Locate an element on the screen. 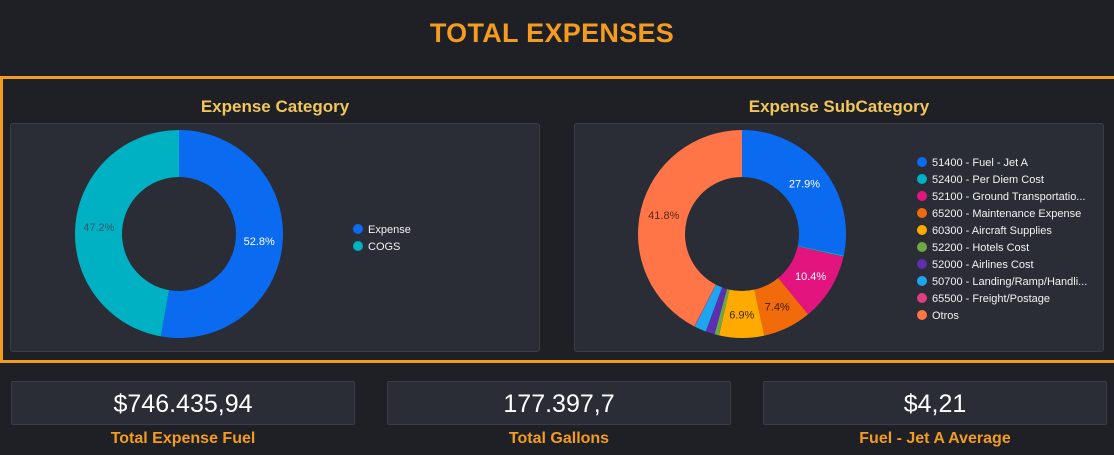  expense-subcategory-legend-item-52000-airlines-cost: 52000 - Airlines Cost is located at coordinates (1005, 265).